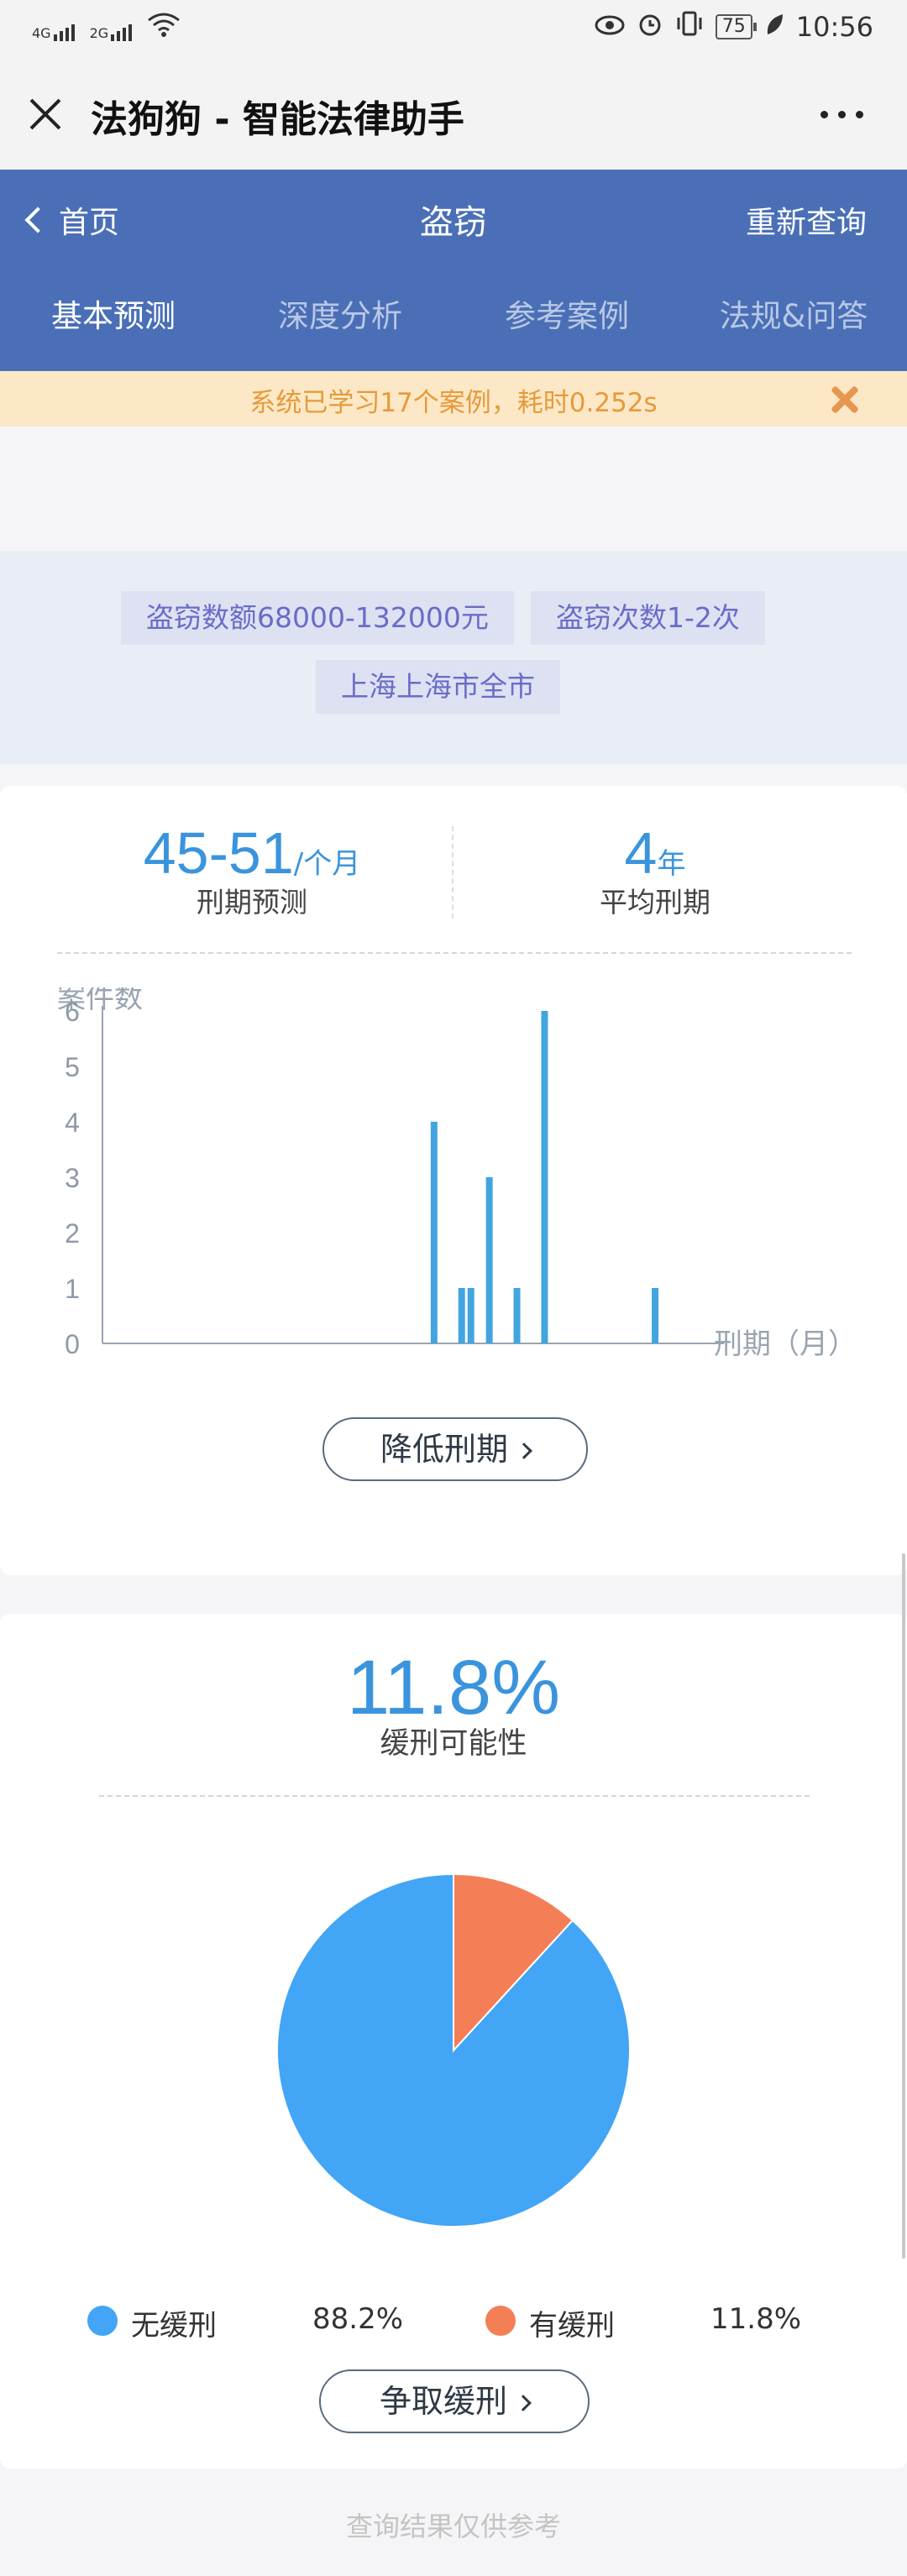 Image resolution: width=907 pixels, height=2576 pixels. I want to click on y-tick-label: 5, so click(72, 1067).